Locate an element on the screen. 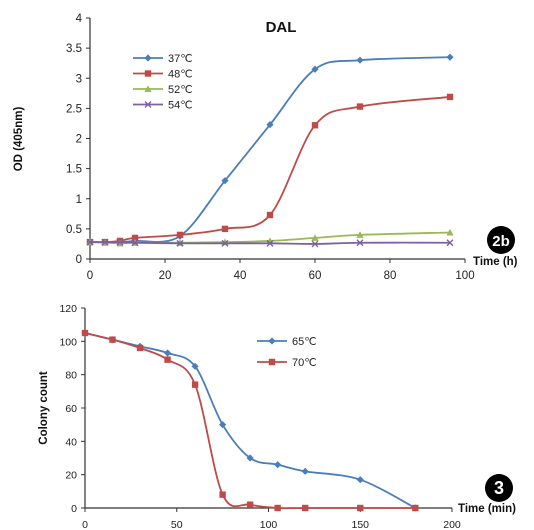 The width and height of the screenshot is (534, 530). y-tick-label: 120 is located at coordinates (68, 309).